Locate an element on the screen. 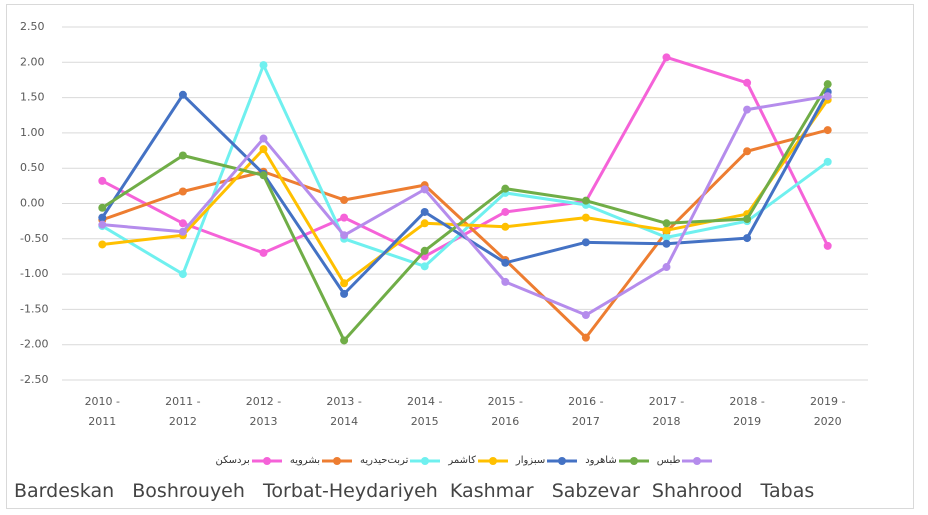 Image resolution: width=928 pixels, height=515 pixels. legend-item: شاهرود is located at coordinates (617, 460).